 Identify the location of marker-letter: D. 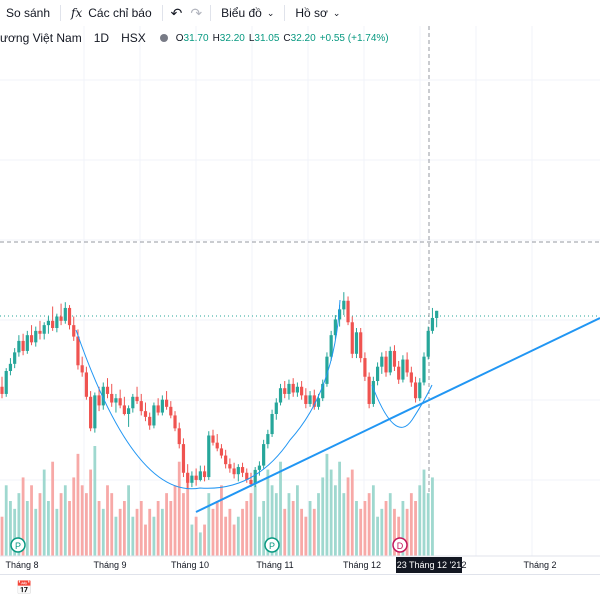
(400, 546).